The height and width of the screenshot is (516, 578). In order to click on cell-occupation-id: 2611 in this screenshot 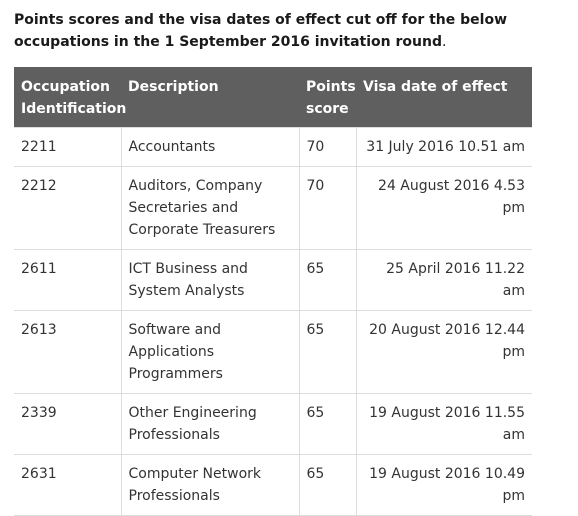, I will do `click(67, 280)`.